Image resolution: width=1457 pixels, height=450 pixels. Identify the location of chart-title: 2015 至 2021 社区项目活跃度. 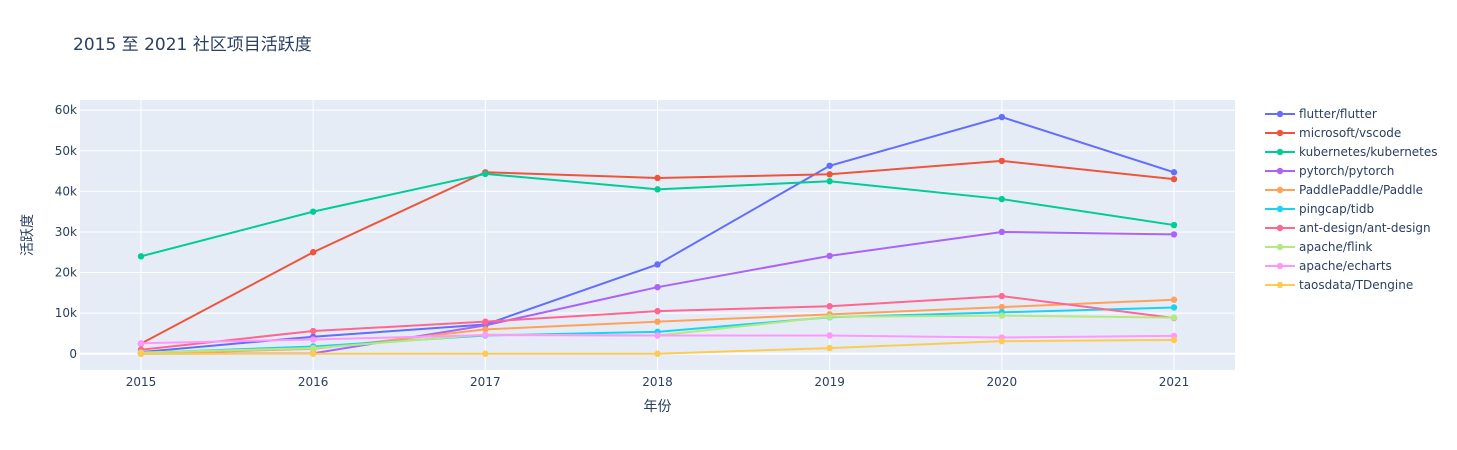
(192, 45).